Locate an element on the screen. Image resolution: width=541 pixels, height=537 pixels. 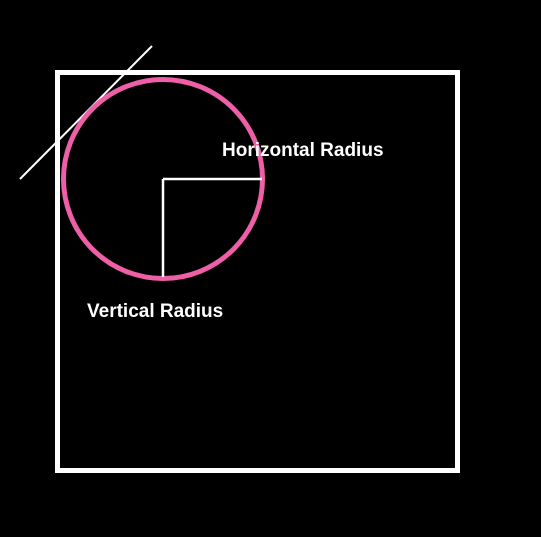
vertical-radius-label: Vertical Radius is located at coordinates (155, 311).